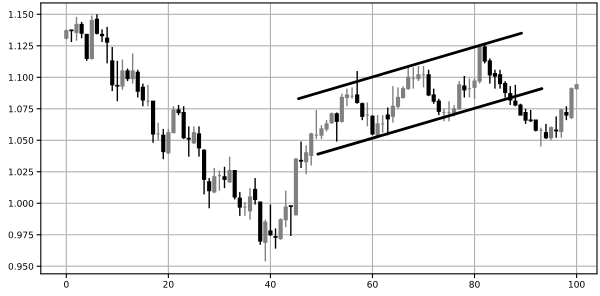  Describe the element at coordinates (21, 172) in the screenshot. I see `y-tick-label: 1.025` at that location.